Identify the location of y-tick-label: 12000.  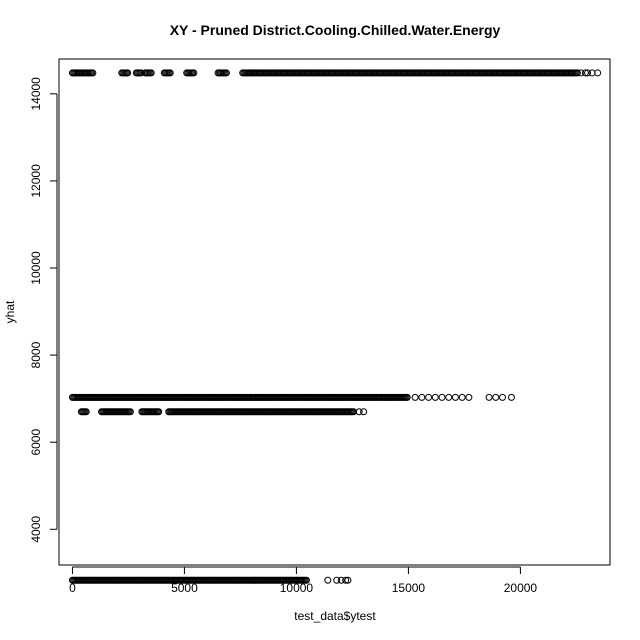
(36, 181).